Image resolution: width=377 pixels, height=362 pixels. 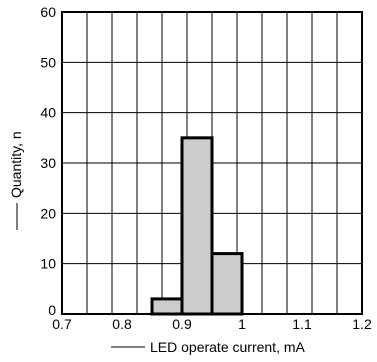 What do you see at coordinates (48, 12) in the screenshot?
I see `y-tick-label: 60` at bounding box center [48, 12].